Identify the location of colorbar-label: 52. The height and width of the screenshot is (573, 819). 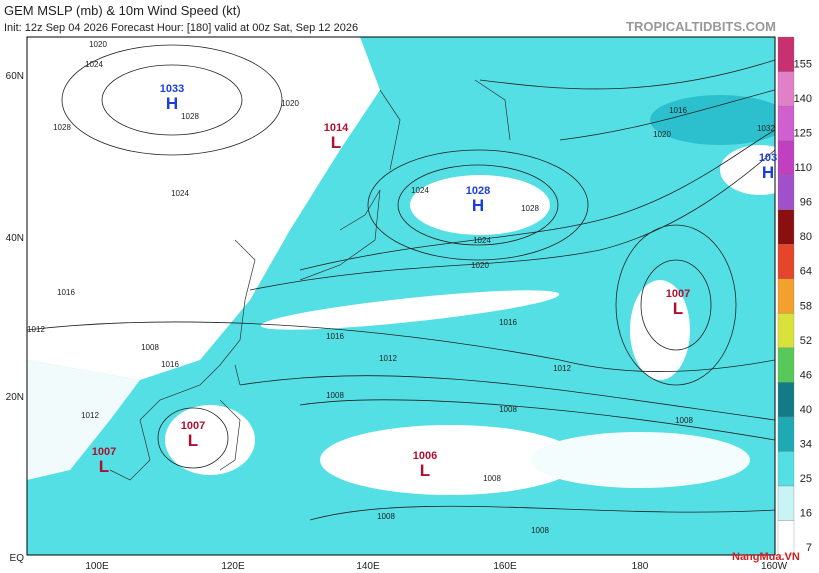
(806, 341).